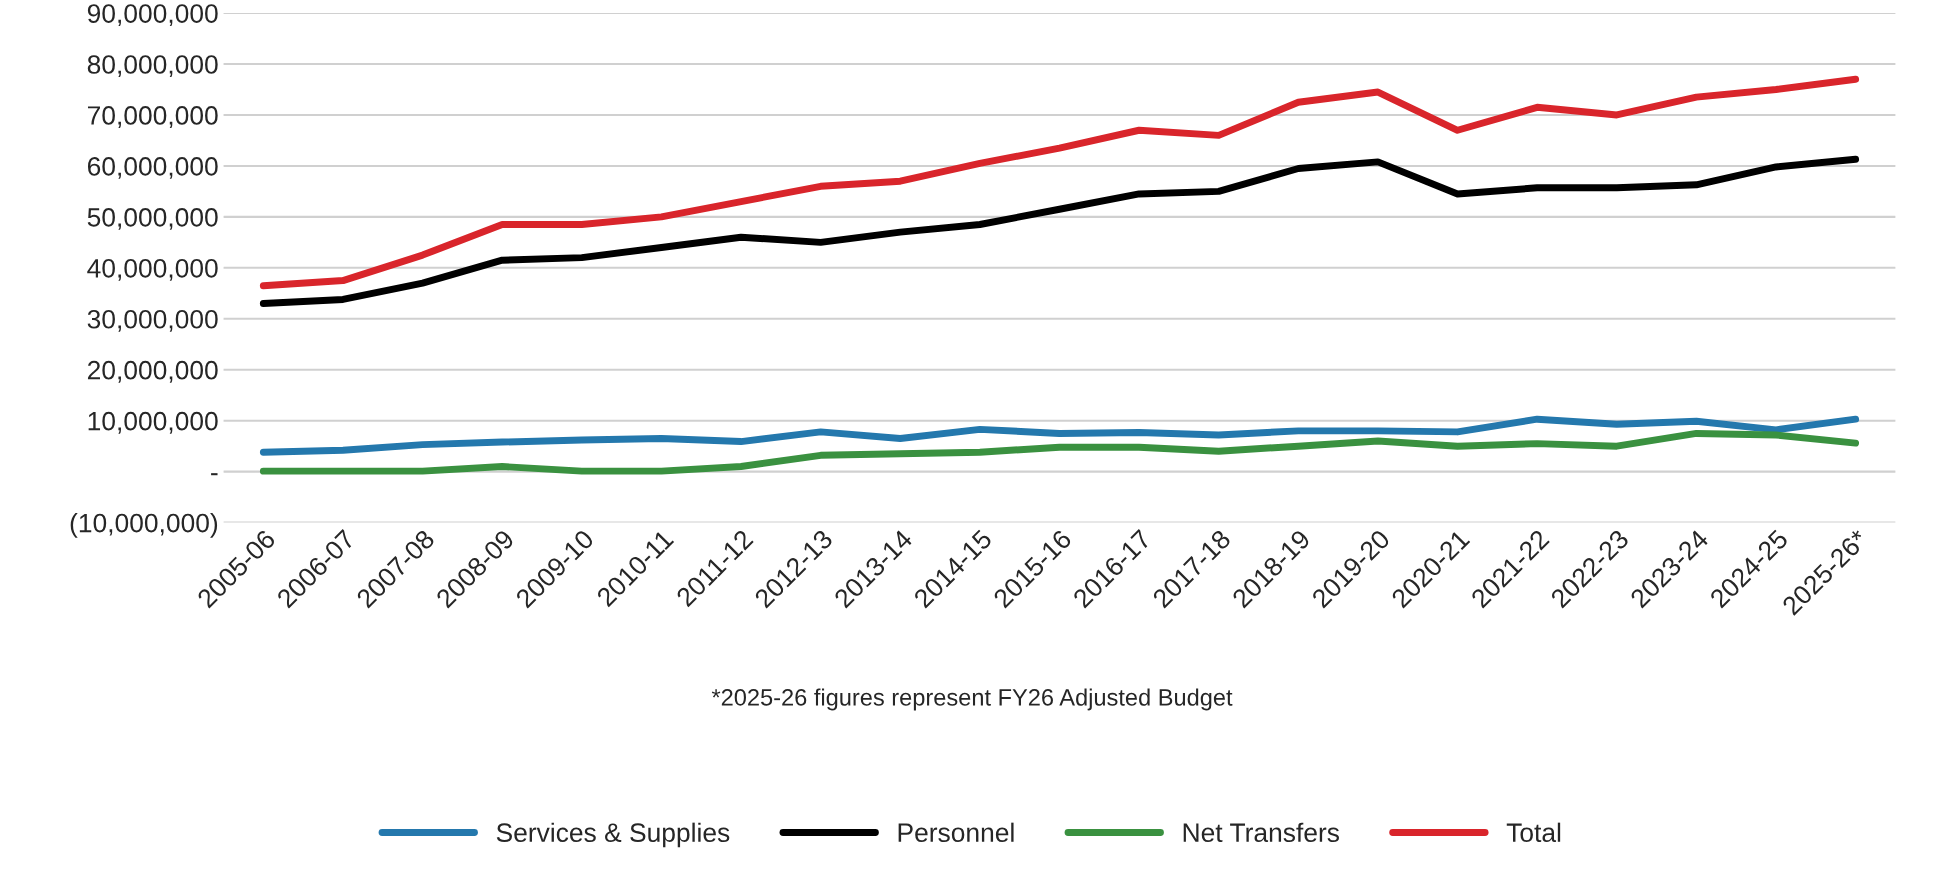  Describe the element at coordinates (956, 832) in the screenshot. I see `legend-label: Personnel` at that location.